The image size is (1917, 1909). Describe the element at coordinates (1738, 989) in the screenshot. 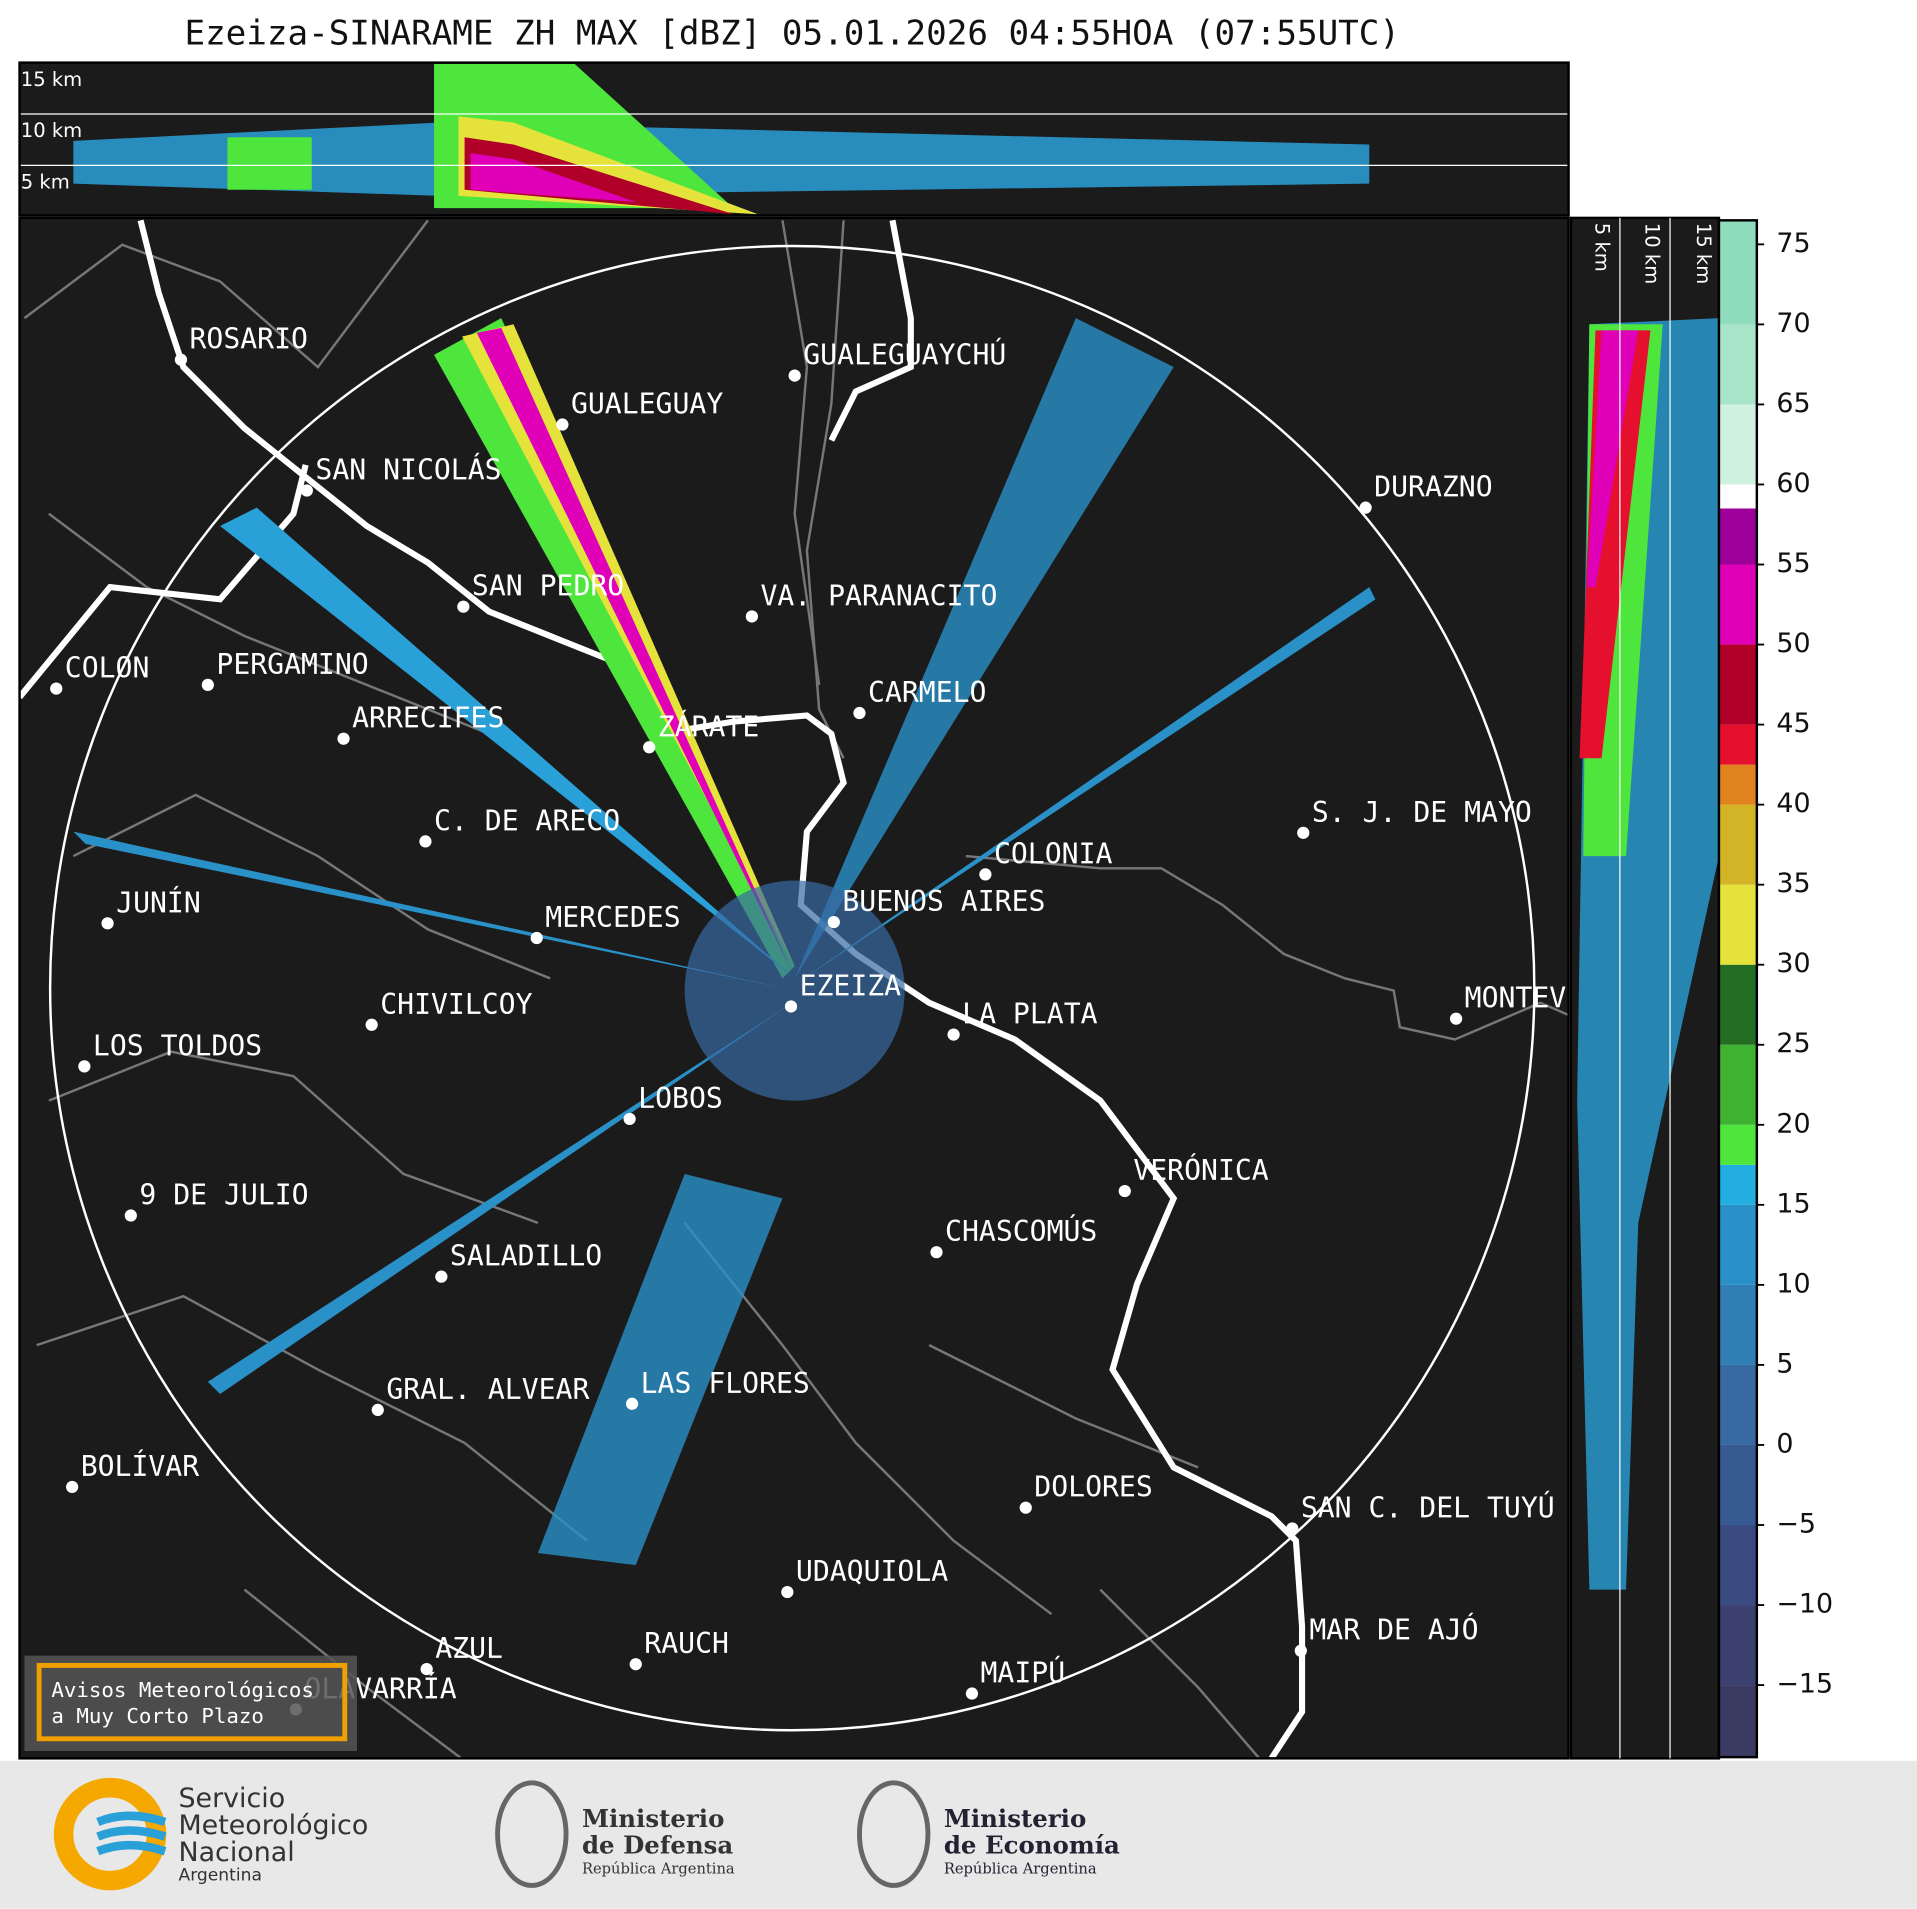

I see `colorbar-frame` at that location.